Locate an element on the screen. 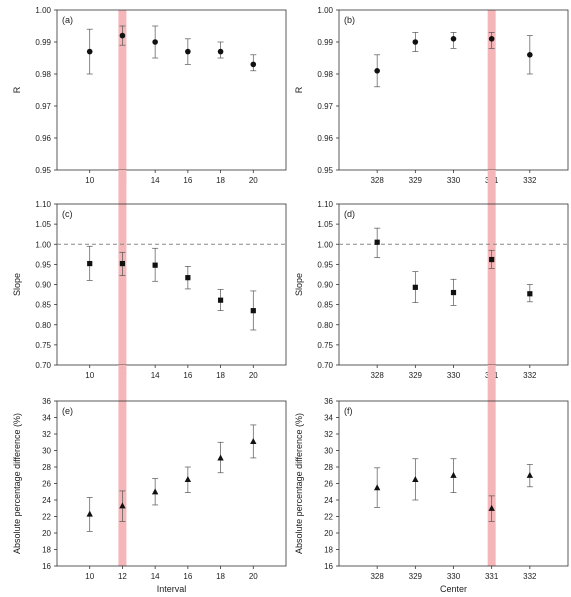  x-tick-label: 328 is located at coordinates (377, 375).